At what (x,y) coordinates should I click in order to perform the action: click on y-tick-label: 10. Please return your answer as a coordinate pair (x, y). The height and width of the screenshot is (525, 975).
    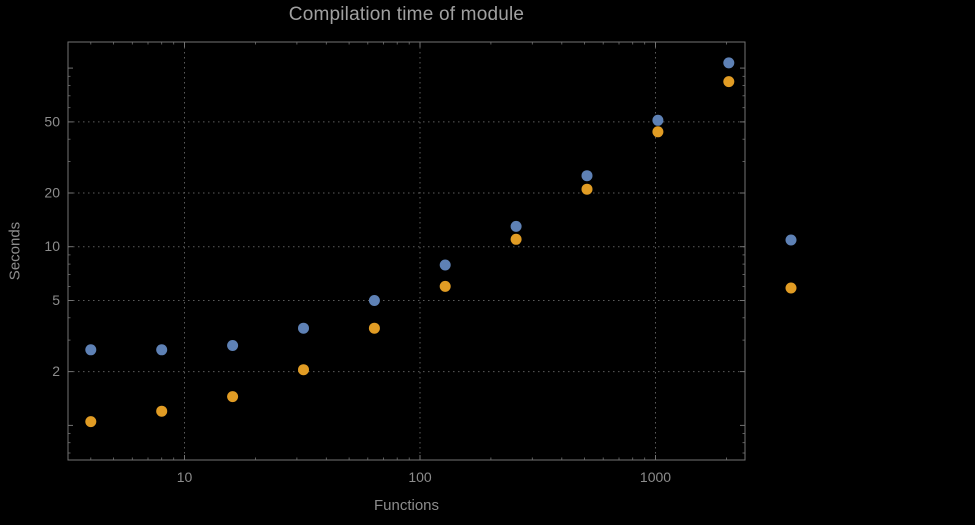
    Looking at the image, I should click on (52, 246).